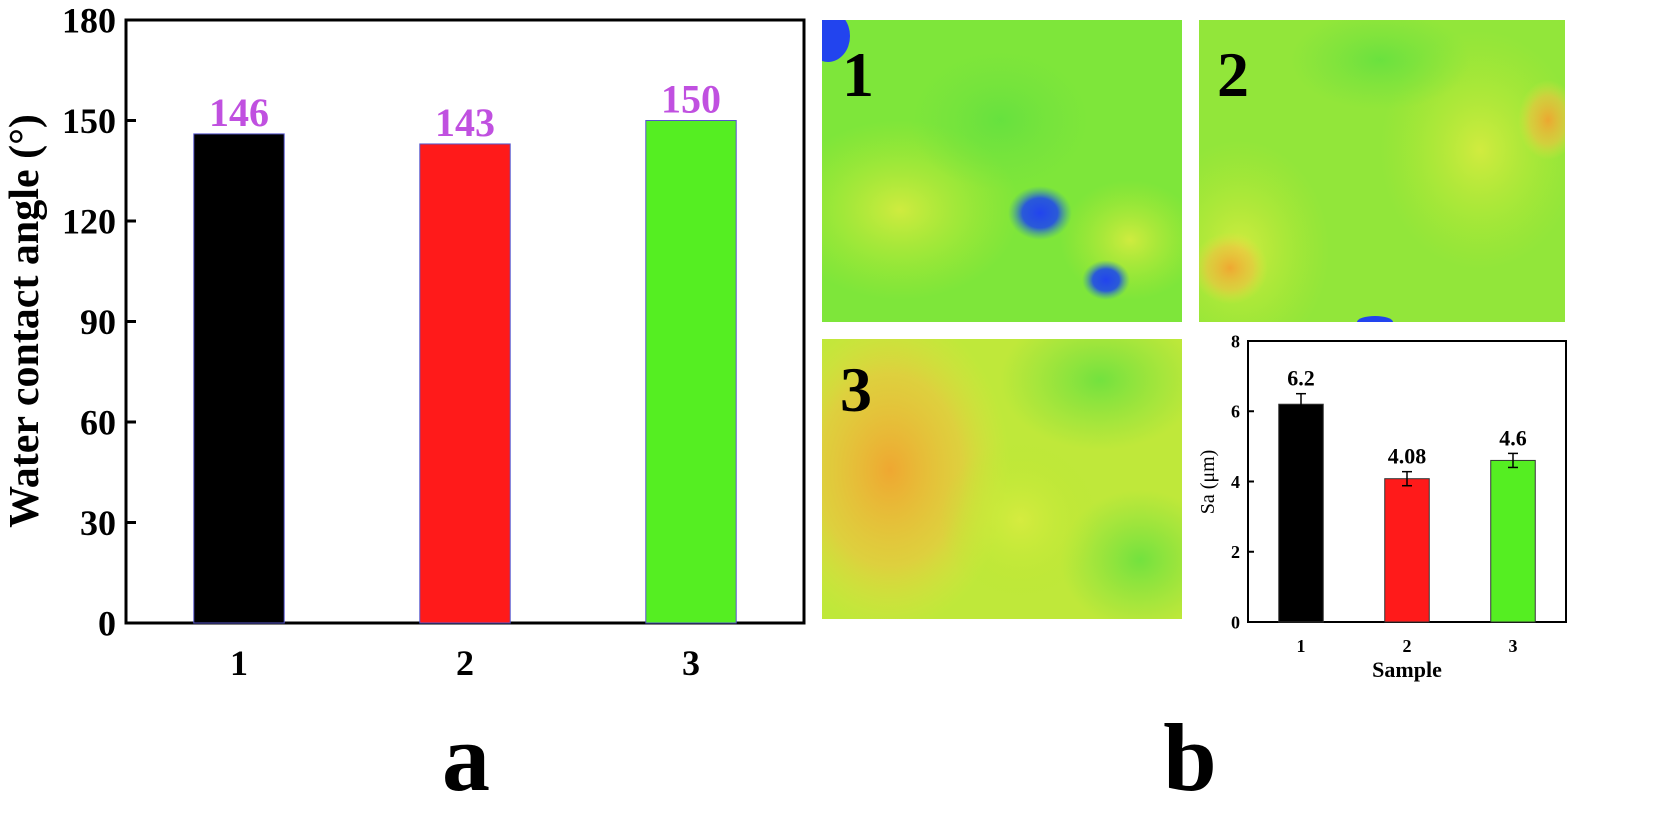 This screenshot has height=829, width=1654. I want to click on map-2-label: 2, so click(1233, 74).